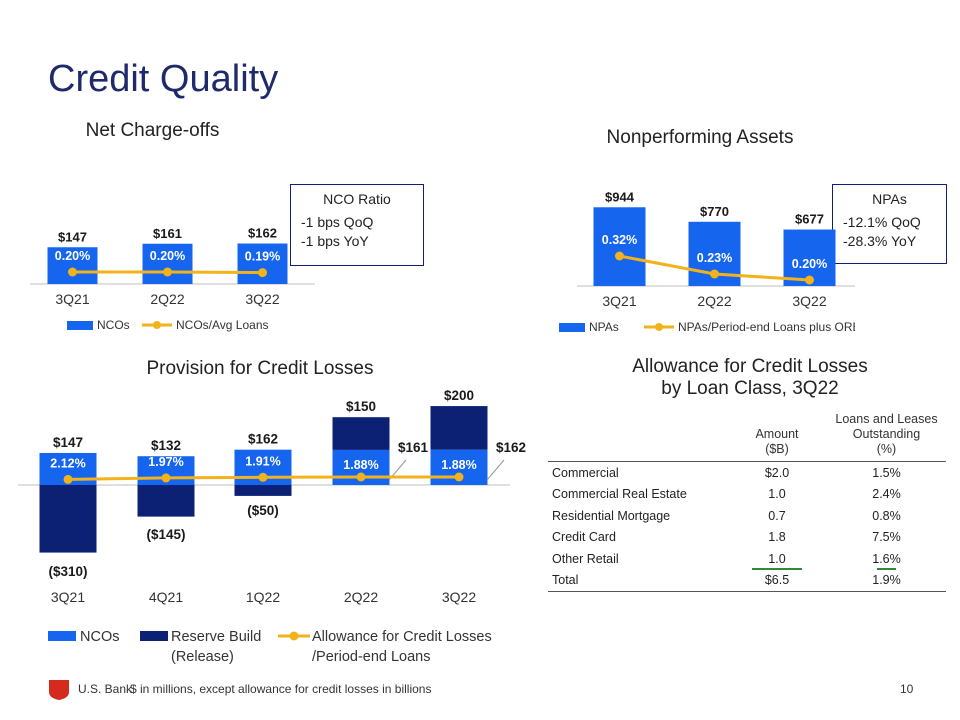 This screenshot has height=720, width=960. Describe the element at coordinates (886, 515) in the screenshot. I see `row-pct: 0.8%` at that location.